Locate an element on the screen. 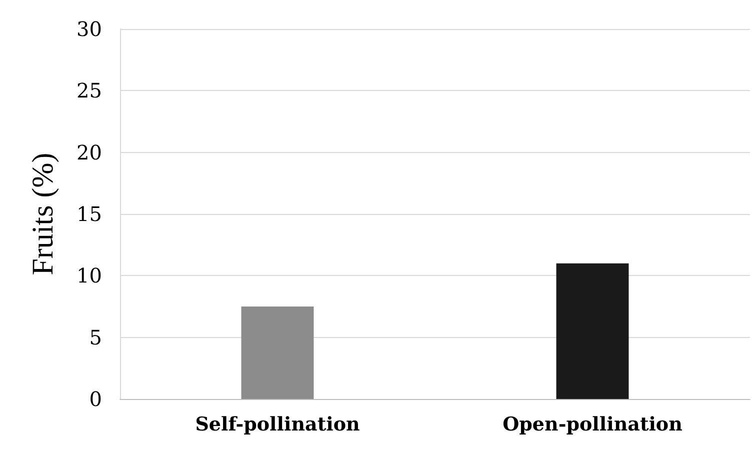  y-tick-label: 0 is located at coordinates (95, 399).